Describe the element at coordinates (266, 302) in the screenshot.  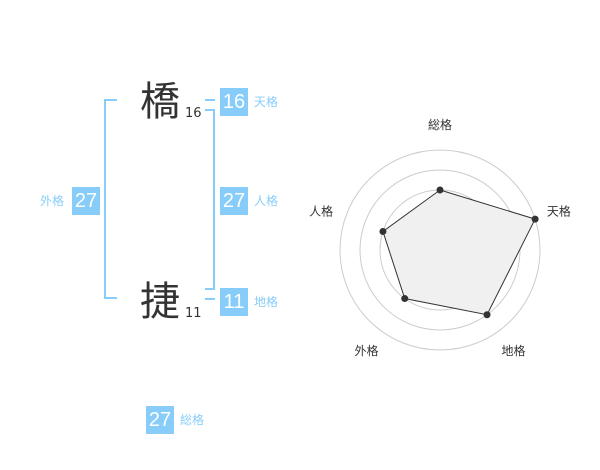
I see `chikaku-label: 地格` at that location.